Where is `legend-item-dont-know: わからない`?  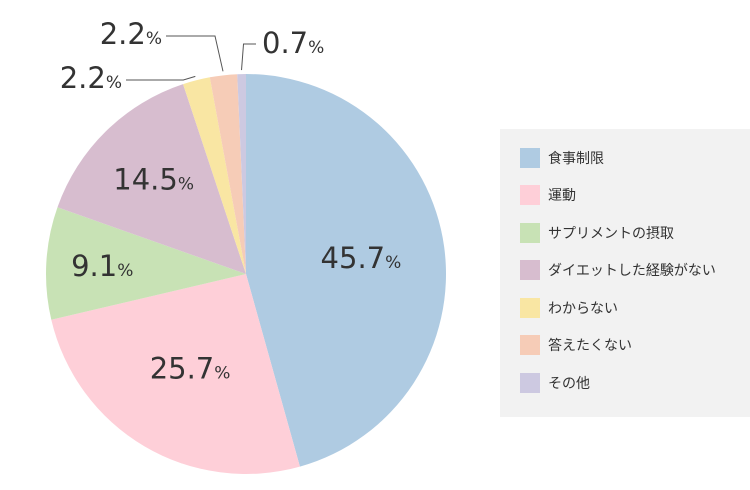 legend-item-dont-know: わからない is located at coordinates (569, 308).